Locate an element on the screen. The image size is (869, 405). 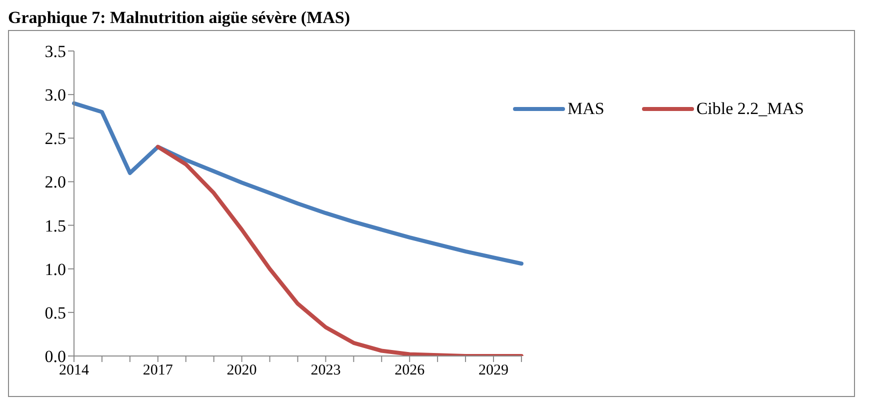
x-tick-label: 2017 is located at coordinates (158, 370).